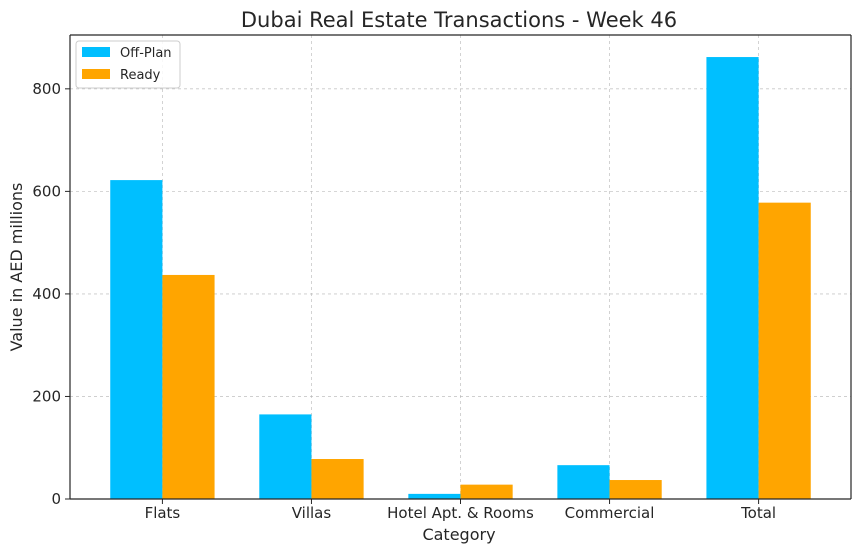  What do you see at coordinates (784, 350) in the screenshot?
I see `bar-ready-total` at bounding box center [784, 350].